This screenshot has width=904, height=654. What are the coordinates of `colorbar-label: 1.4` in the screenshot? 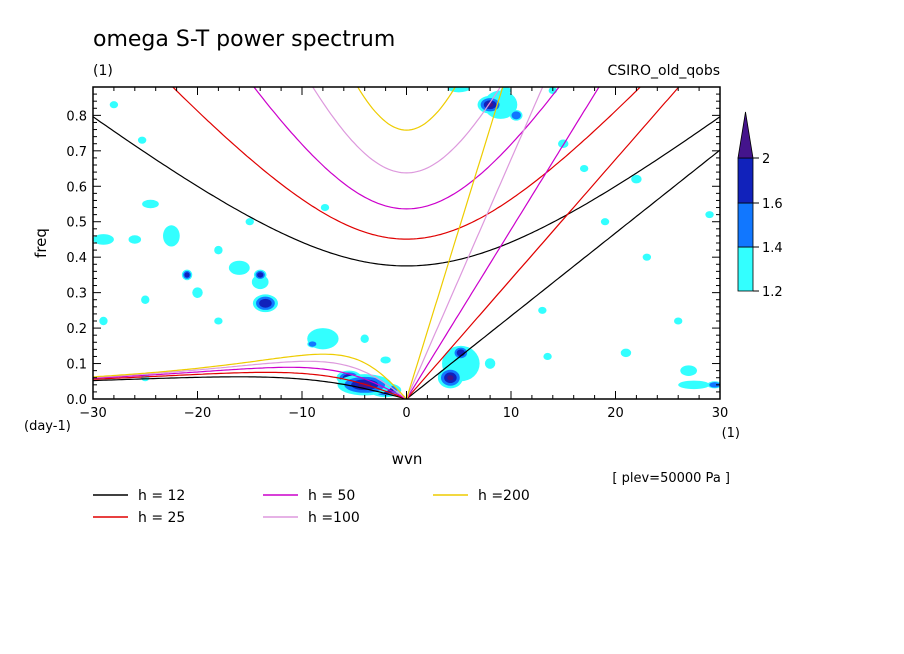 It's located at (772, 248).